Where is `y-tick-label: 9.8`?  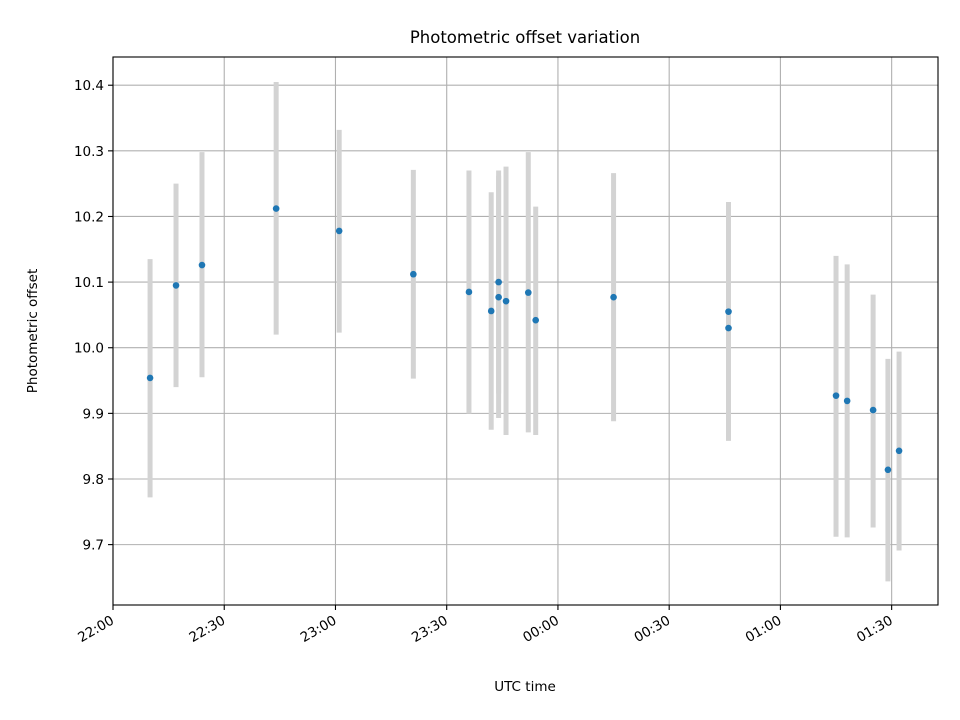
y-tick-label: 9.8 is located at coordinates (93, 480).